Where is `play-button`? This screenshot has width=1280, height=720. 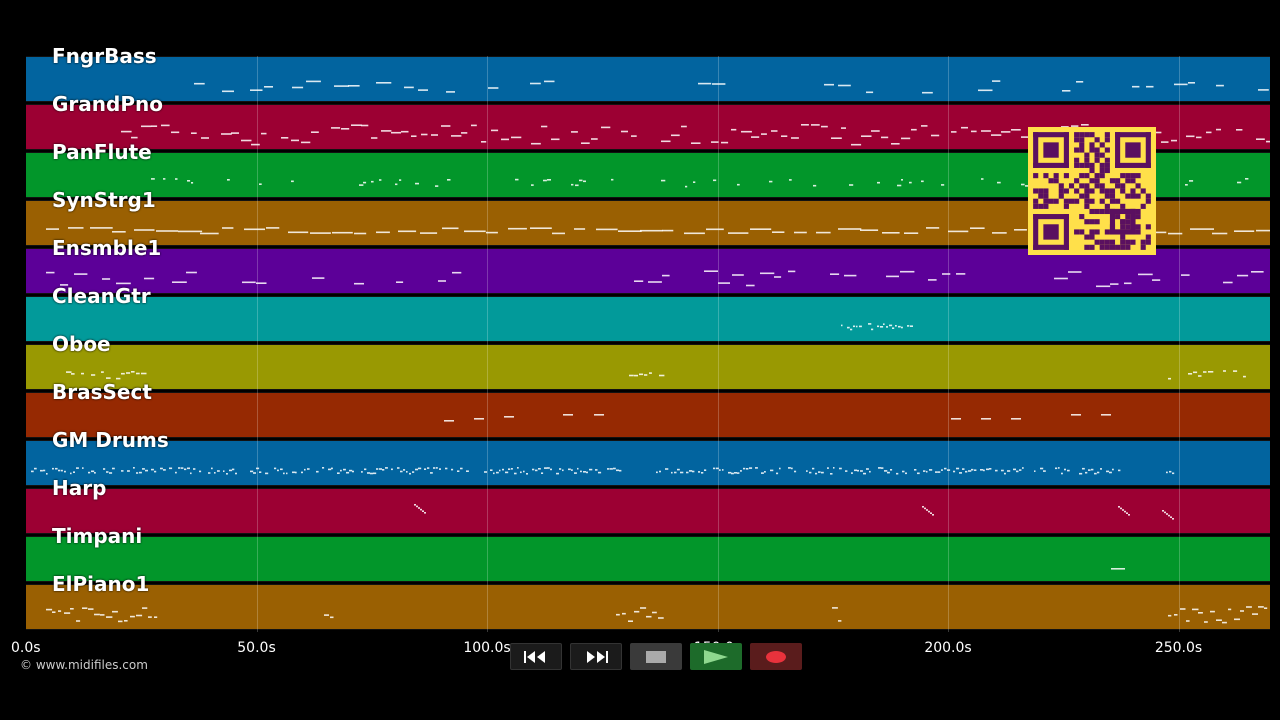
play-button is located at coordinates (716, 656).